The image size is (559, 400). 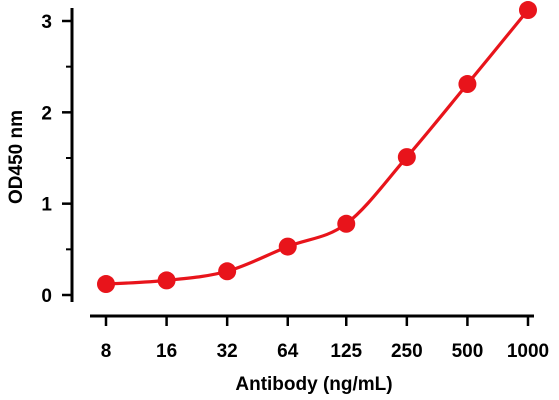 I want to click on y-tick-label: 0, so click(x=46, y=296).